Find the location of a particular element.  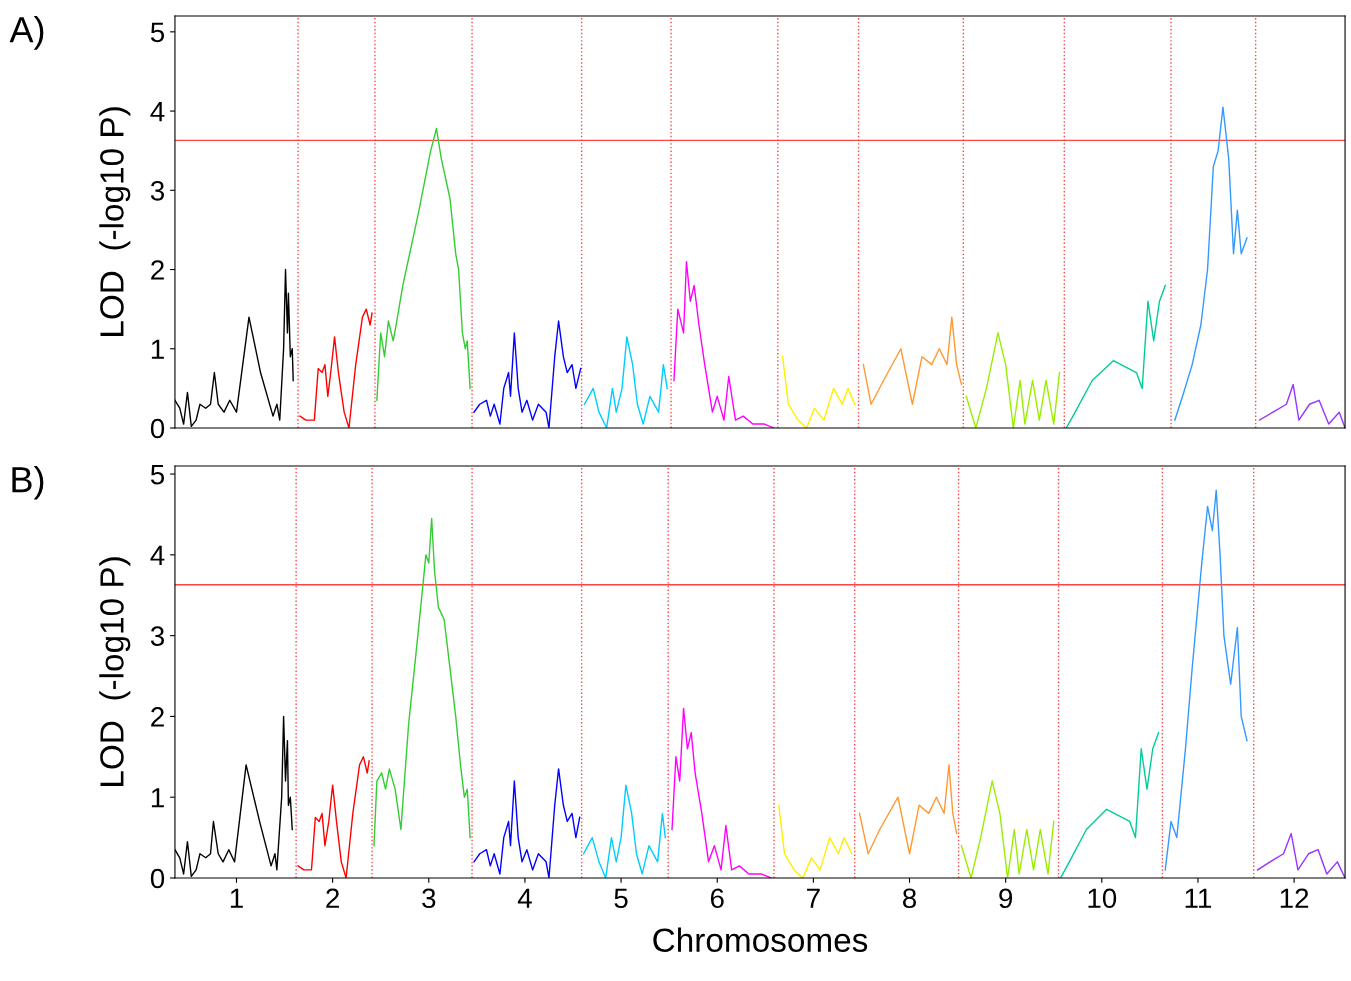

x-tick-label: 4 is located at coordinates (524, 898).